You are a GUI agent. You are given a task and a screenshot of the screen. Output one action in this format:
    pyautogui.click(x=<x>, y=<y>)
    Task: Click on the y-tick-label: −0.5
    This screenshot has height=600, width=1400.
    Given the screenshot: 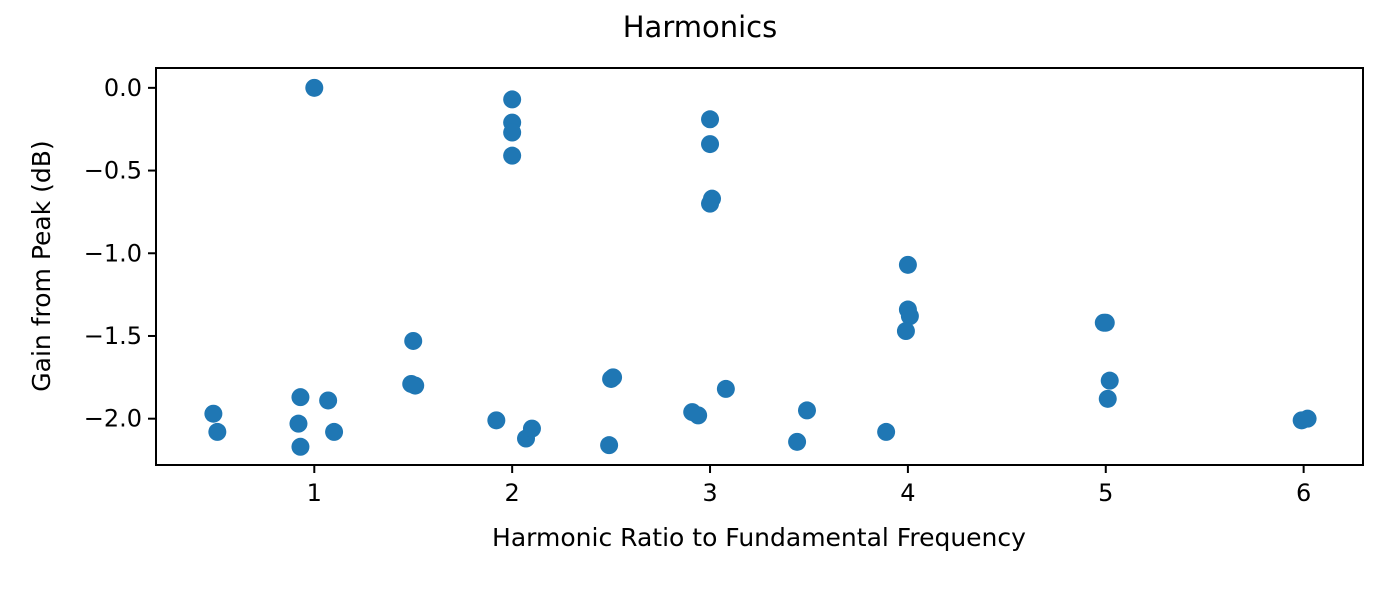 What is the action you would take?
    pyautogui.click(x=113, y=171)
    